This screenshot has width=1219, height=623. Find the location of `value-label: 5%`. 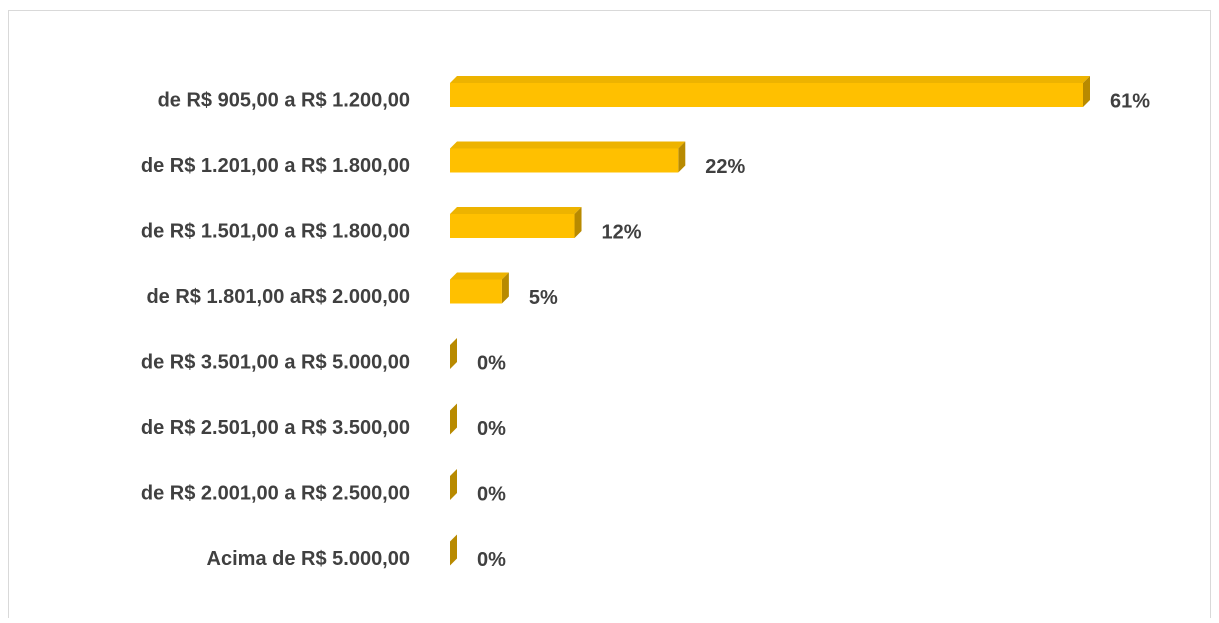

value-label: 5% is located at coordinates (543, 298).